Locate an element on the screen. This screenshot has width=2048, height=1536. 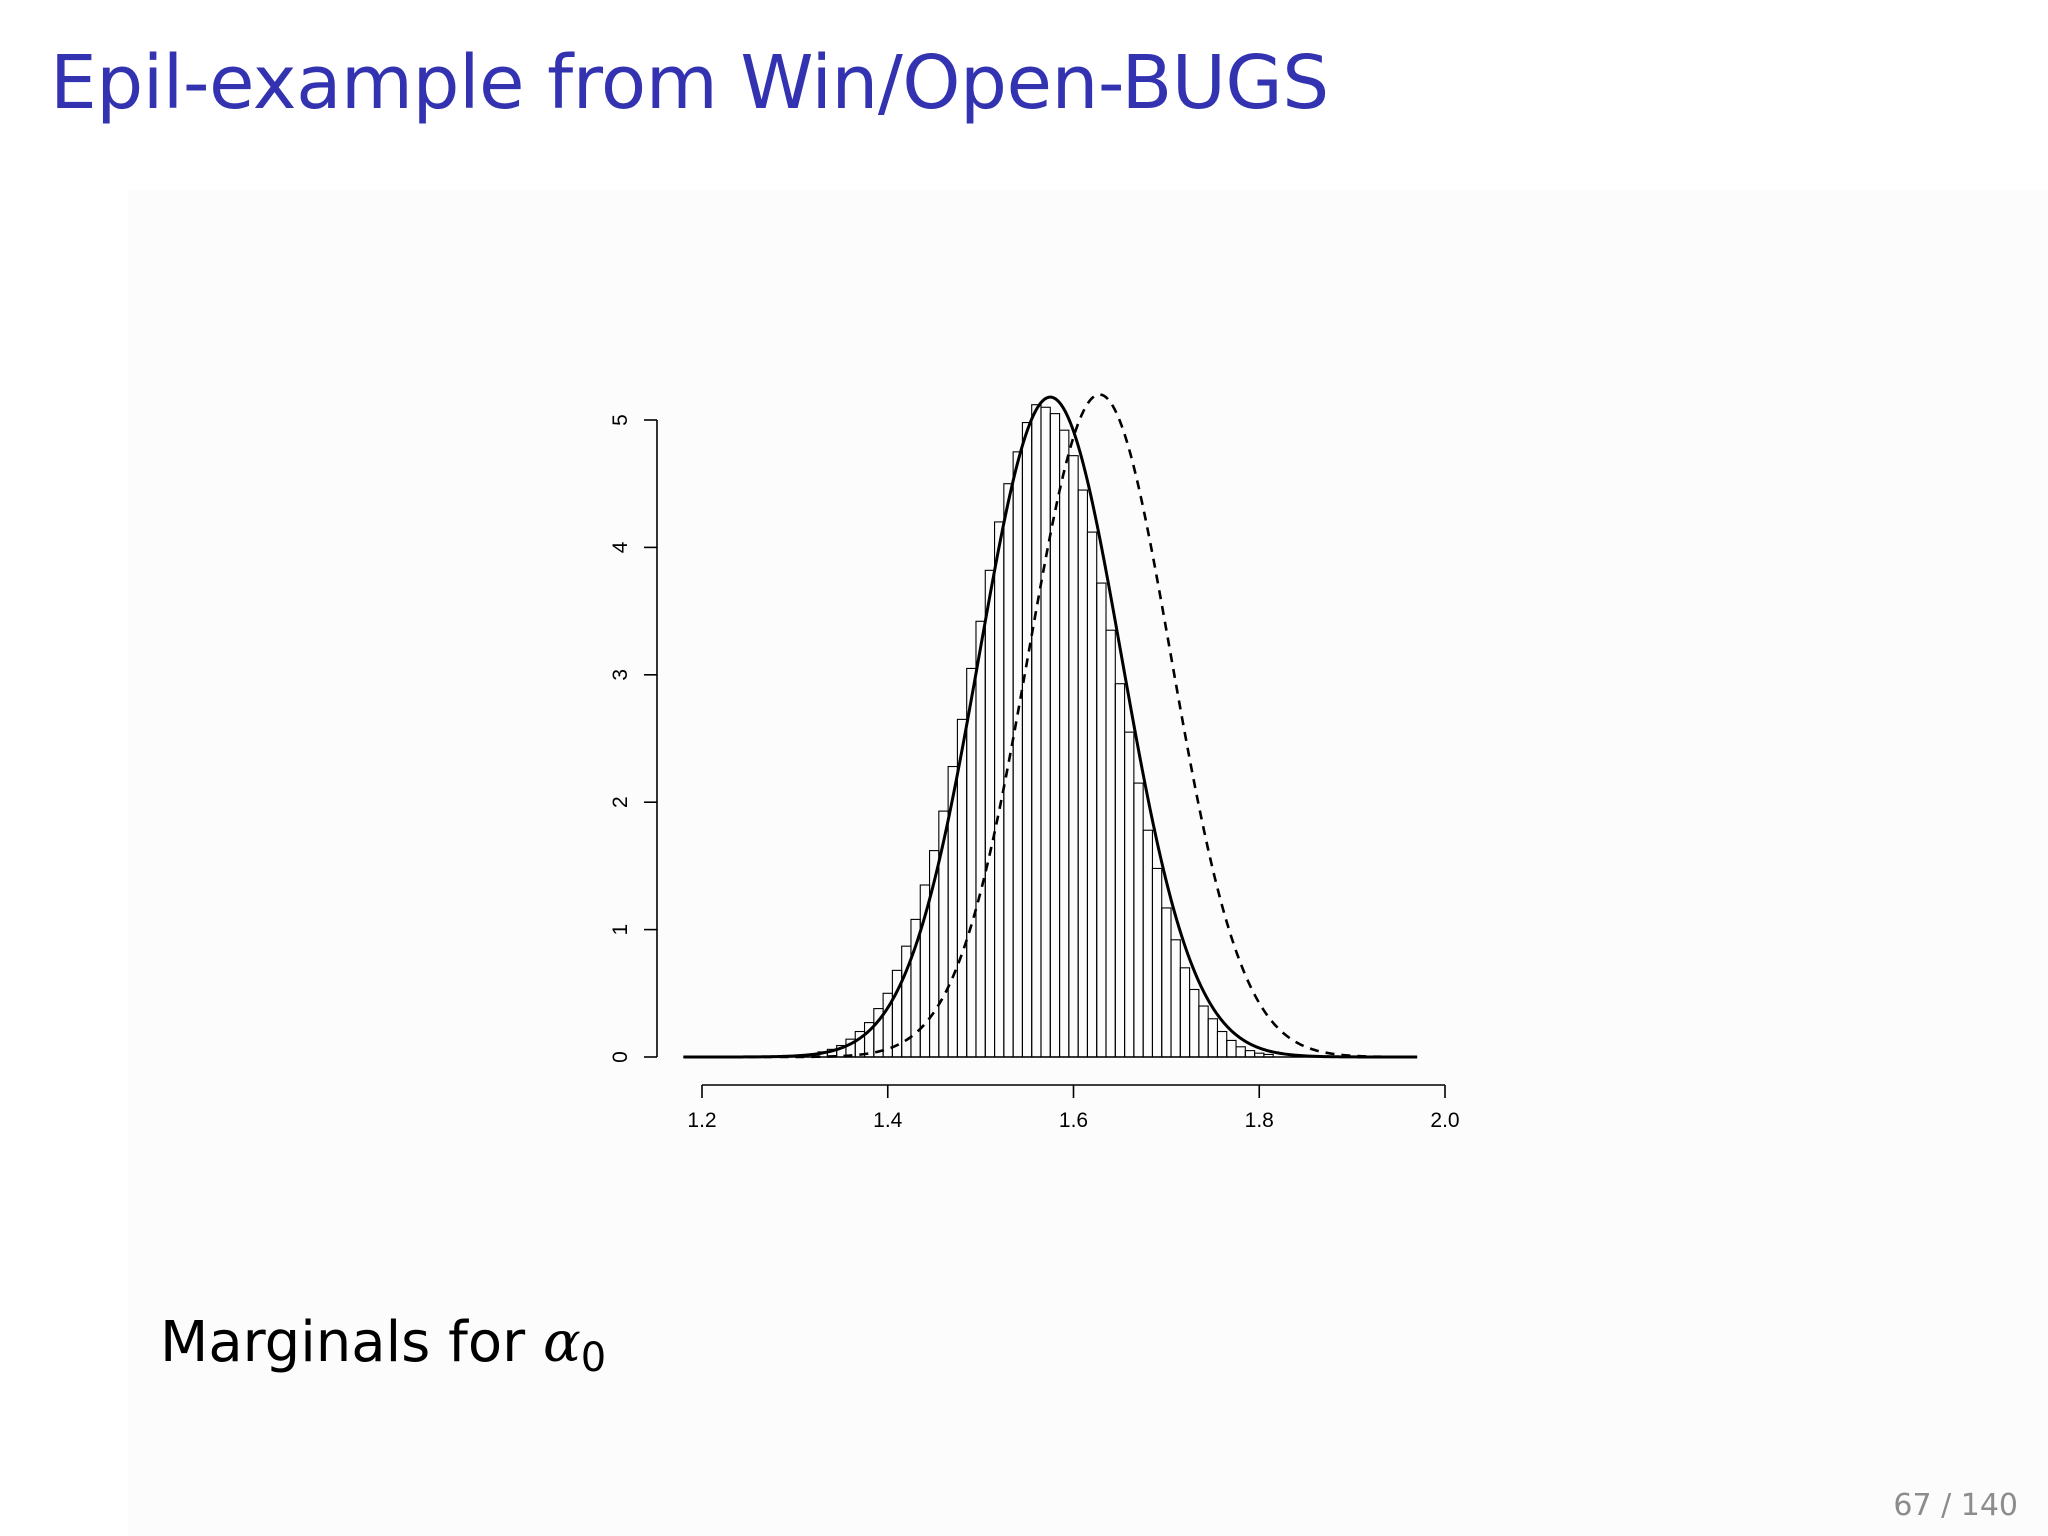
x-tick-label: 1.6 is located at coordinates (1073, 1120).